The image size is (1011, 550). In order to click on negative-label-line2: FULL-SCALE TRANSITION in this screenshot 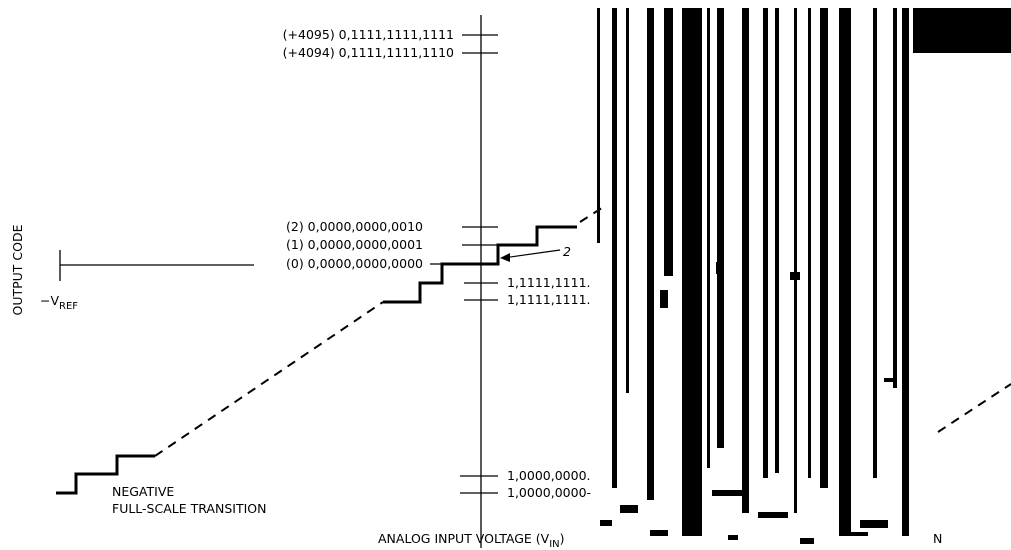, I will do `click(189, 508)`.